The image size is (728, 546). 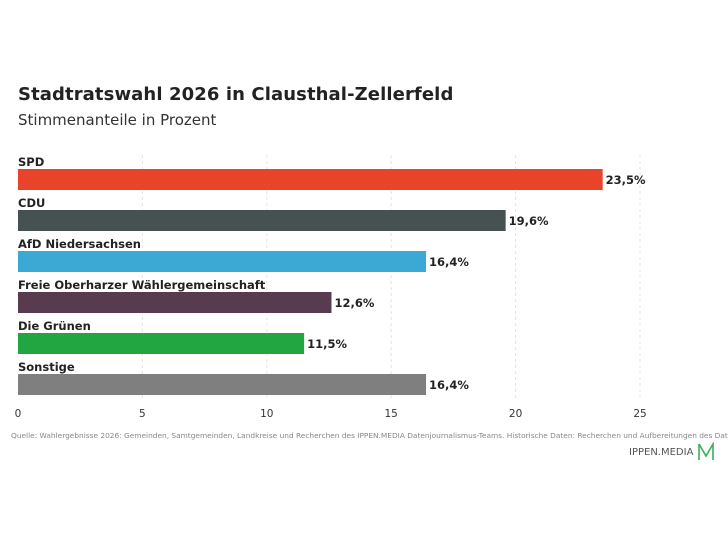 What do you see at coordinates (31, 203) in the screenshot?
I see `bar-category-label: CDU` at bounding box center [31, 203].